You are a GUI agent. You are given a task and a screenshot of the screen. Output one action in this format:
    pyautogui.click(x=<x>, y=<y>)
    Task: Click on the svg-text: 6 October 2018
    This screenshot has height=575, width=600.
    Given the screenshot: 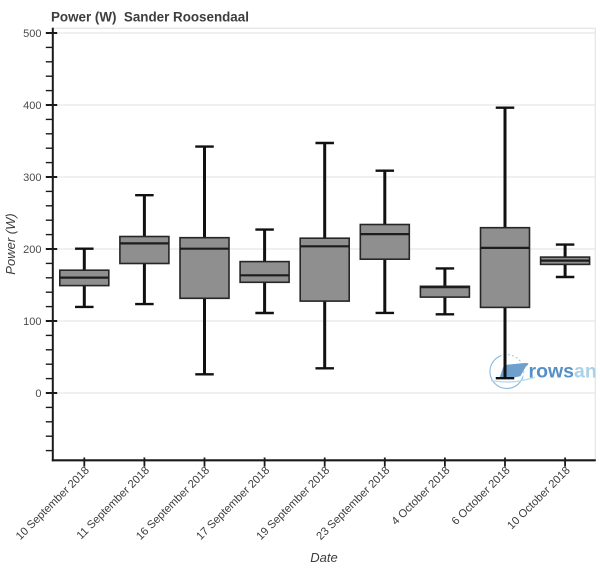 What is the action you would take?
    pyautogui.click(x=481, y=496)
    